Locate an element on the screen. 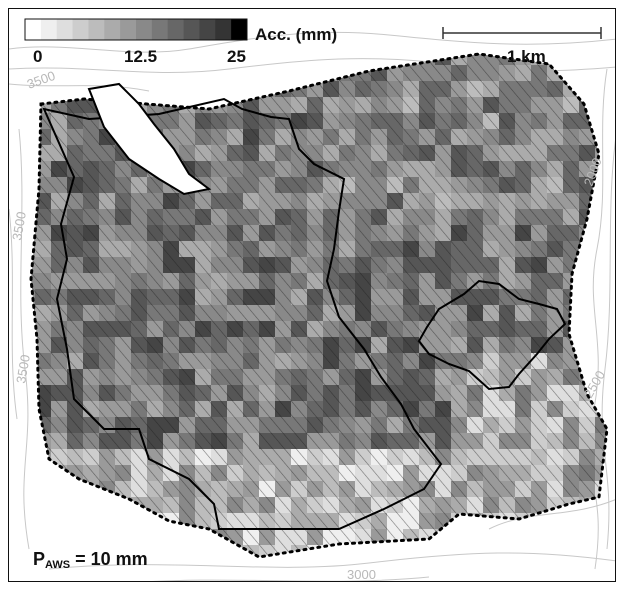  precip-suffix: = 10 mm is located at coordinates (109, 559).